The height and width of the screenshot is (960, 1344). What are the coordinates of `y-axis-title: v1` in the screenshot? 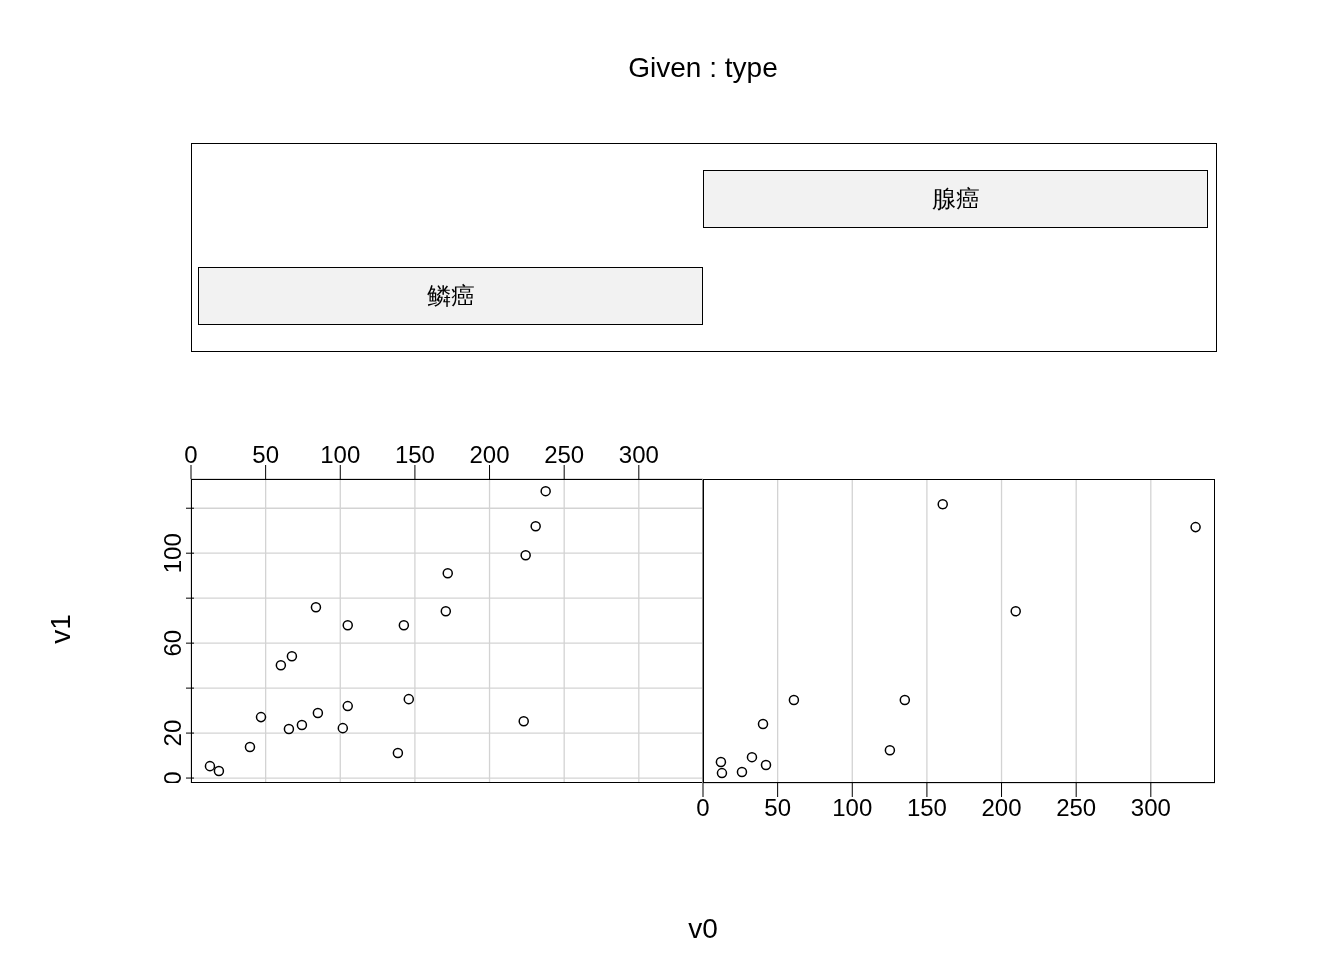 It's located at (60, 629).